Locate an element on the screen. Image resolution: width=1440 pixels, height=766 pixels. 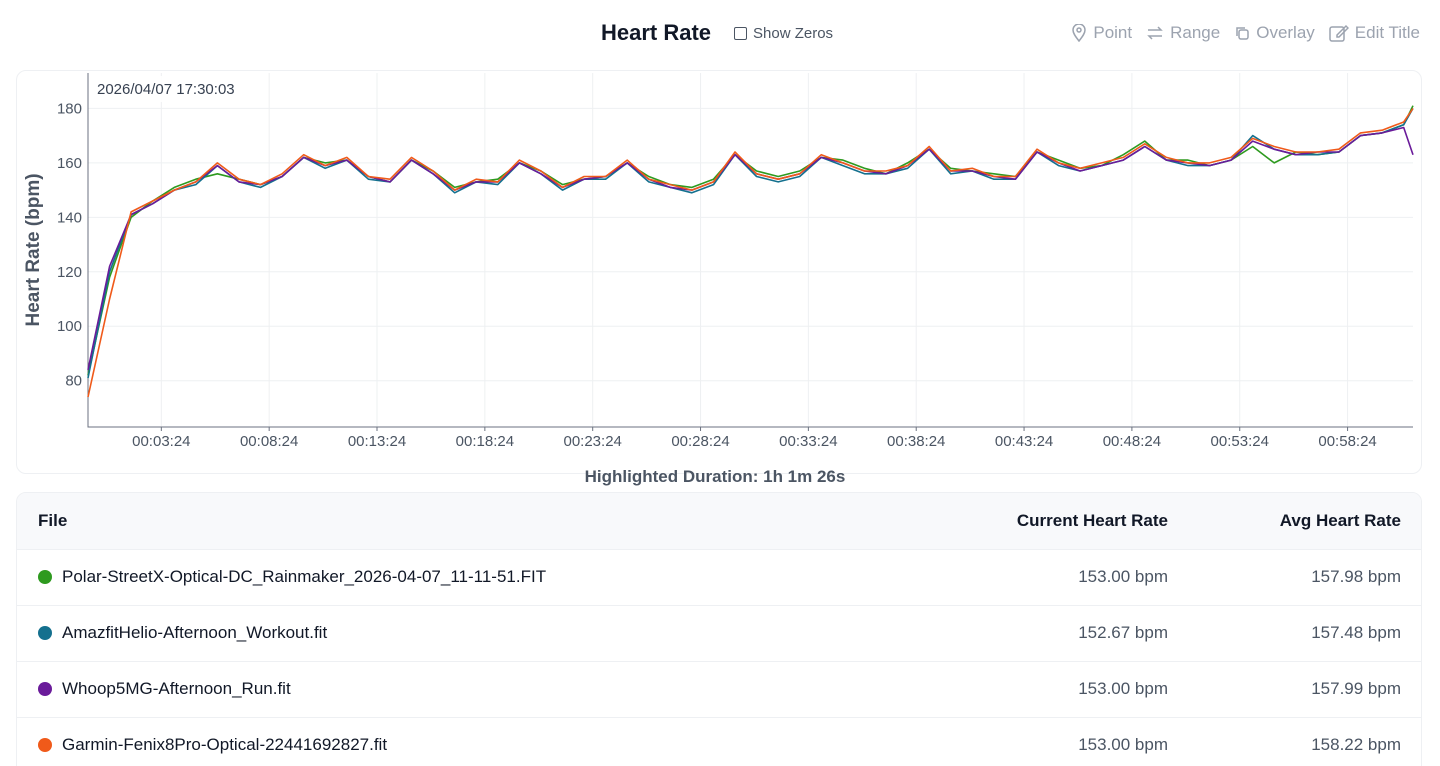
x-tick-label: 00:18:24 is located at coordinates (485, 441).